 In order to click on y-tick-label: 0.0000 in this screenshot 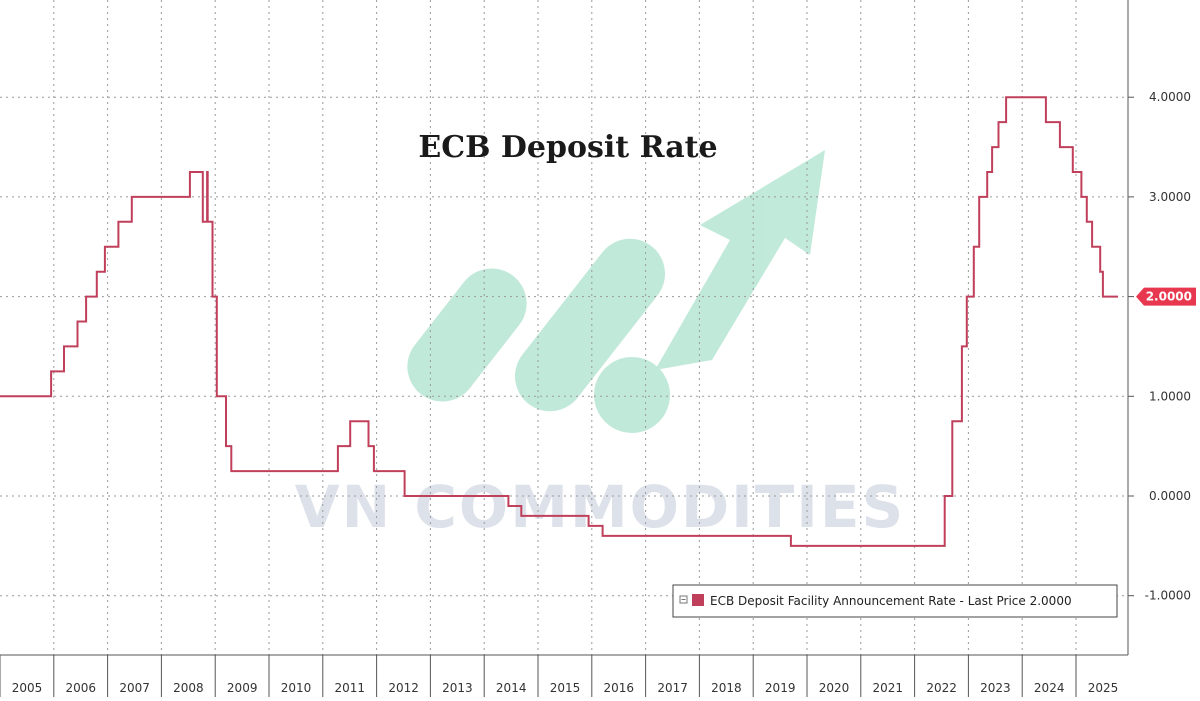, I will do `click(1170, 496)`.